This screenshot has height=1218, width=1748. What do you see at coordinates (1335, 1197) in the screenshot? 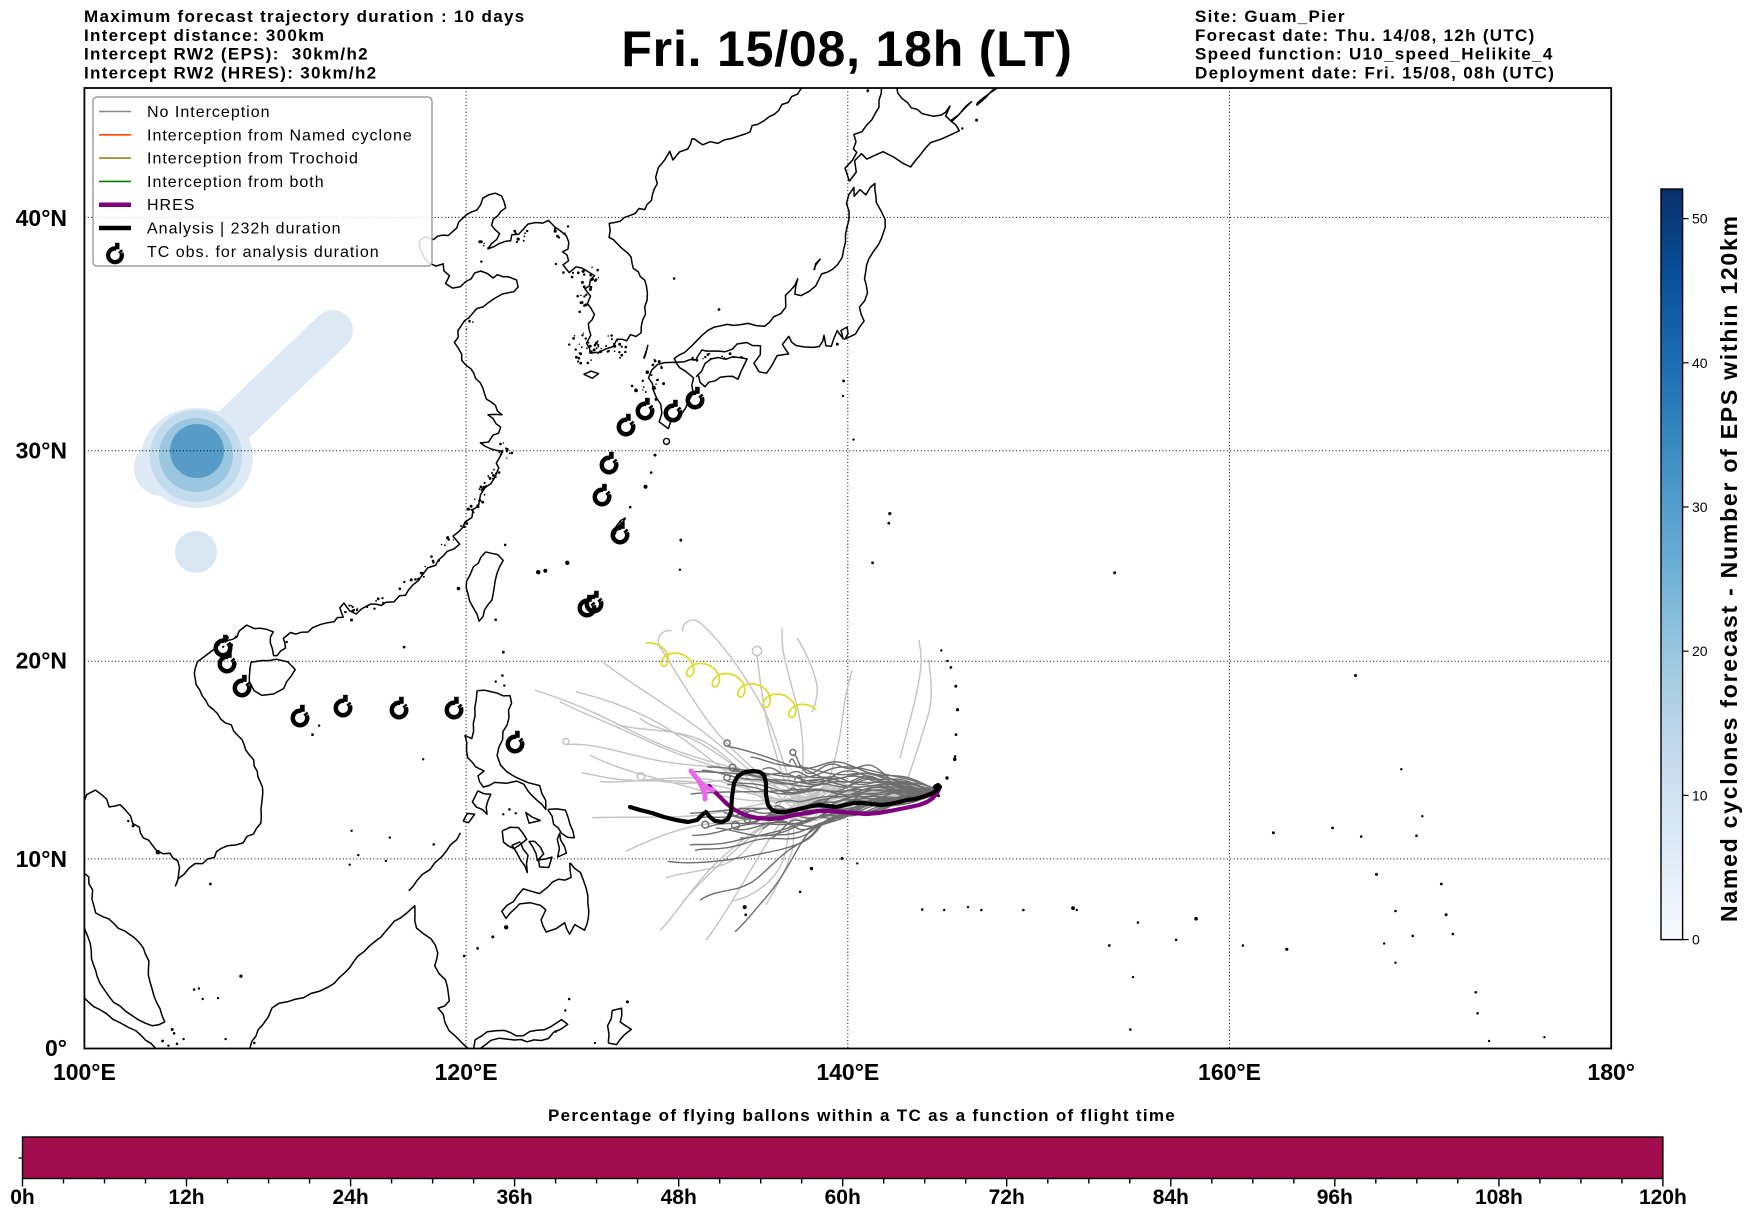
I see `svg-text: 96h` at bounding box center [1335, 1197].